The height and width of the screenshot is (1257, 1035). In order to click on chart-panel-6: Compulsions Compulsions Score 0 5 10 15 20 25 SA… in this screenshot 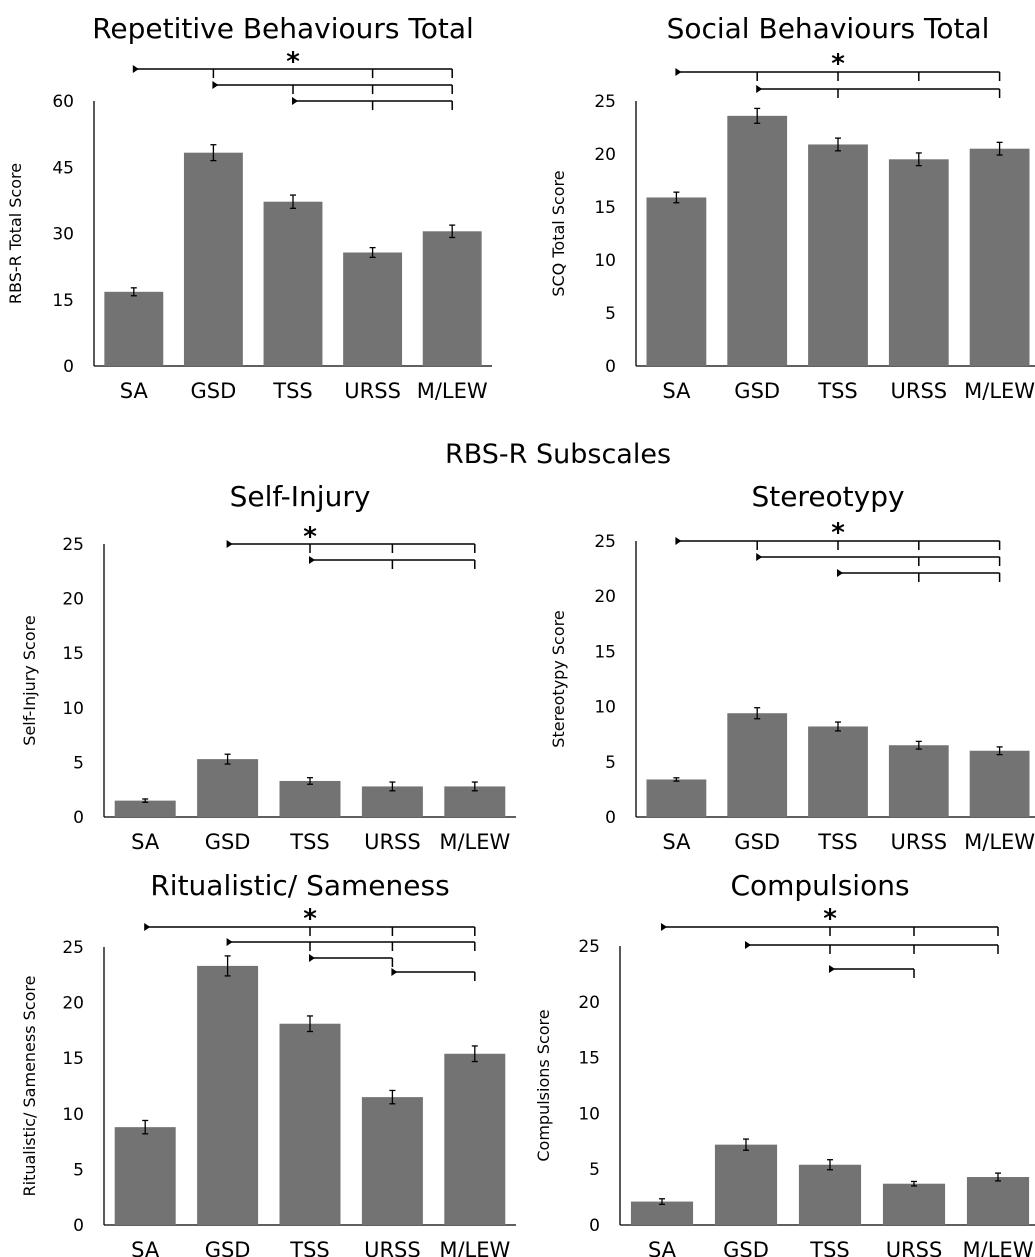, I will do `click(784, 1063)`.